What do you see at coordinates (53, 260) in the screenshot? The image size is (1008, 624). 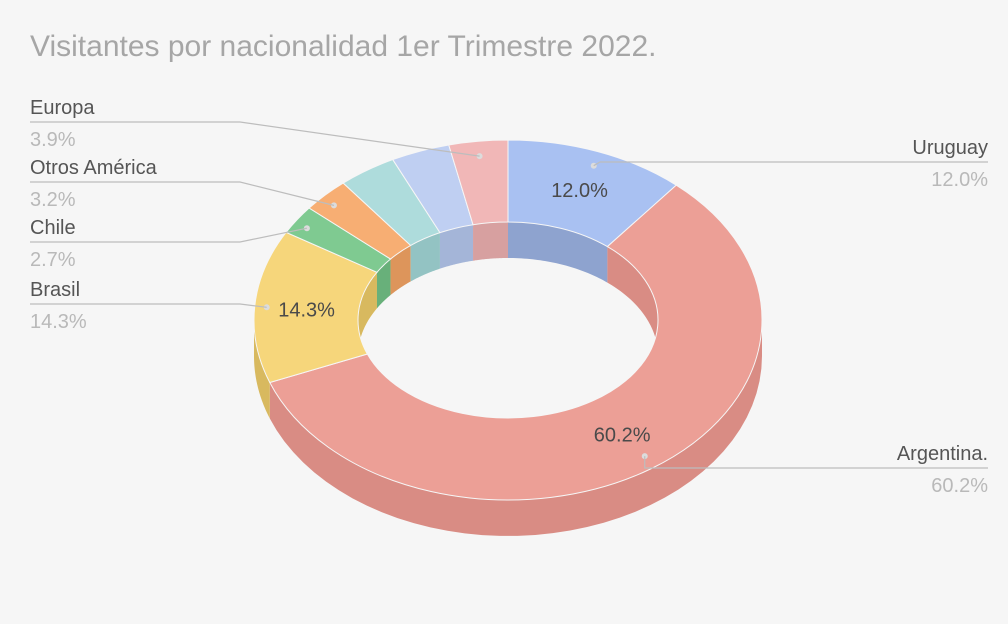 I see `legend-value: 2.7%` at bounding box center [53, 260].